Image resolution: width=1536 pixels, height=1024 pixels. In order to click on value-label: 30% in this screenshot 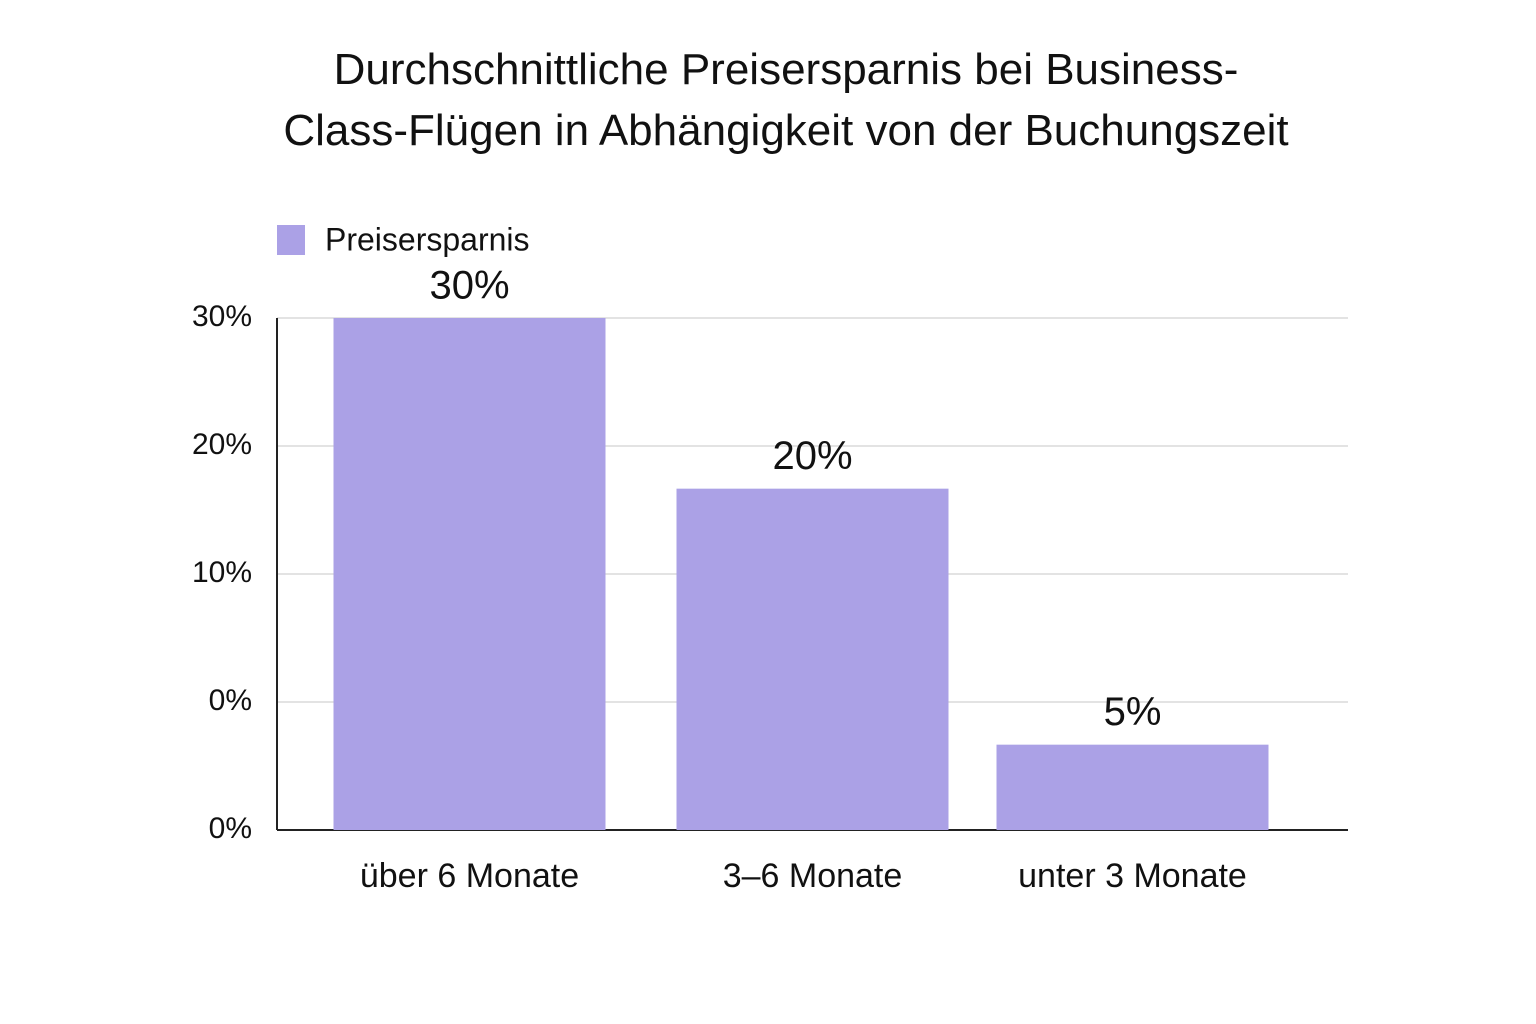, I will do `click(469, 286)`.